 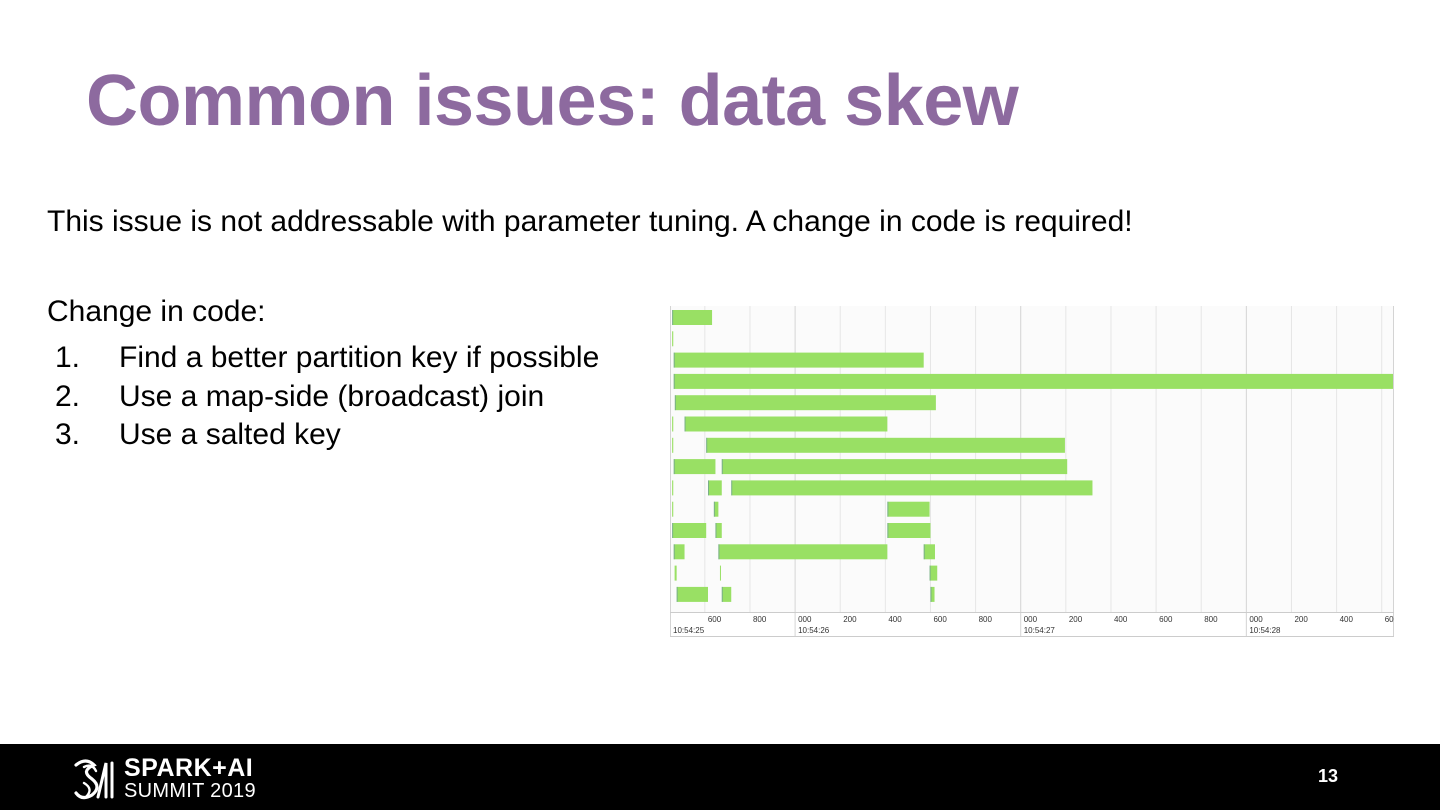 What do you see at coordinates (814, 630) in the screenshot?
I see `x-time-label: 10:54:26` at bounding box center [814, 630].